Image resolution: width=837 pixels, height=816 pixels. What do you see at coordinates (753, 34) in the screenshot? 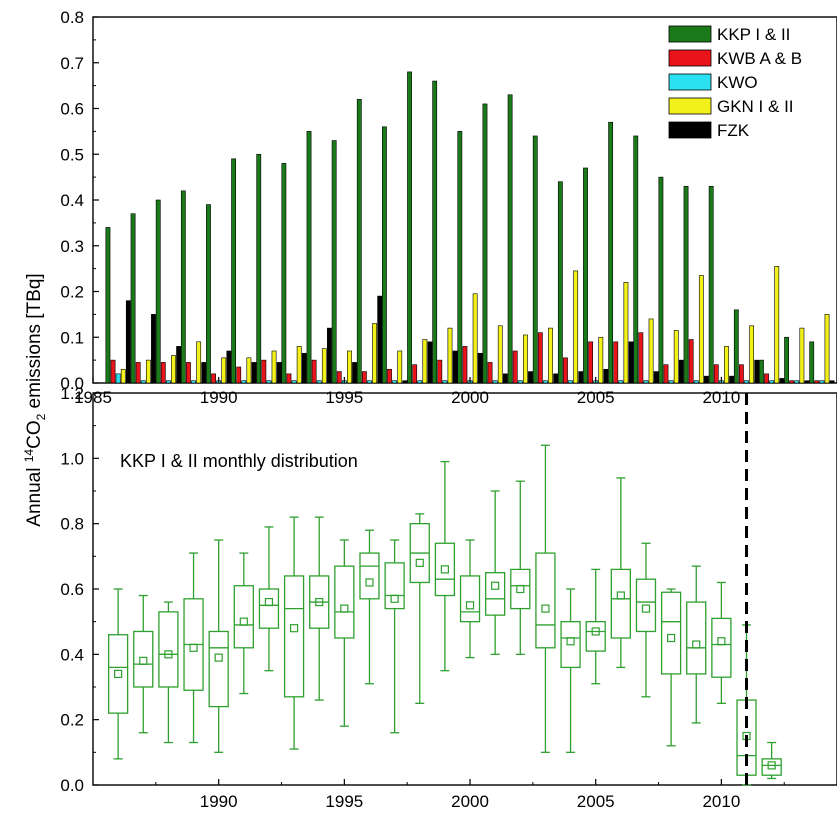
I see `legend-label: KKP I & II` at bounding box center [753, 34].